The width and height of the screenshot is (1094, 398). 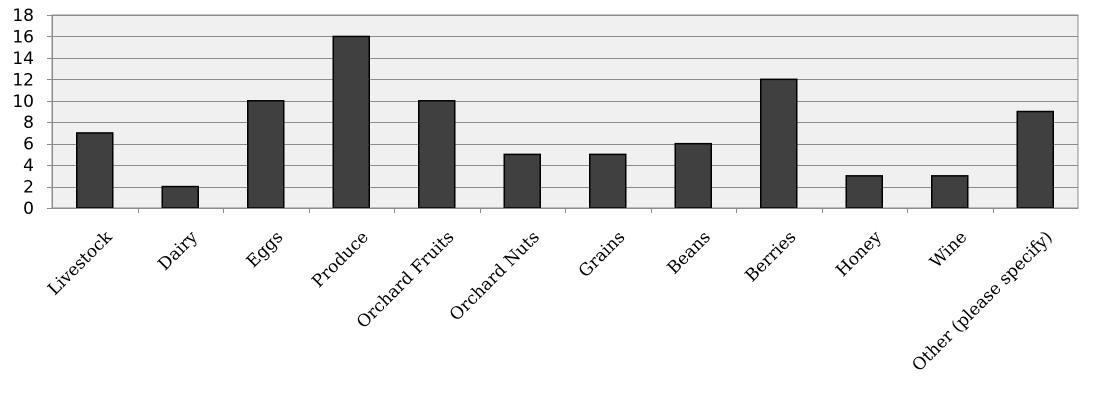 What do you see at coordinates (771, 256) in the screenshot?
I see `x-tick-label: Berries` at bounding box center [771, 256].